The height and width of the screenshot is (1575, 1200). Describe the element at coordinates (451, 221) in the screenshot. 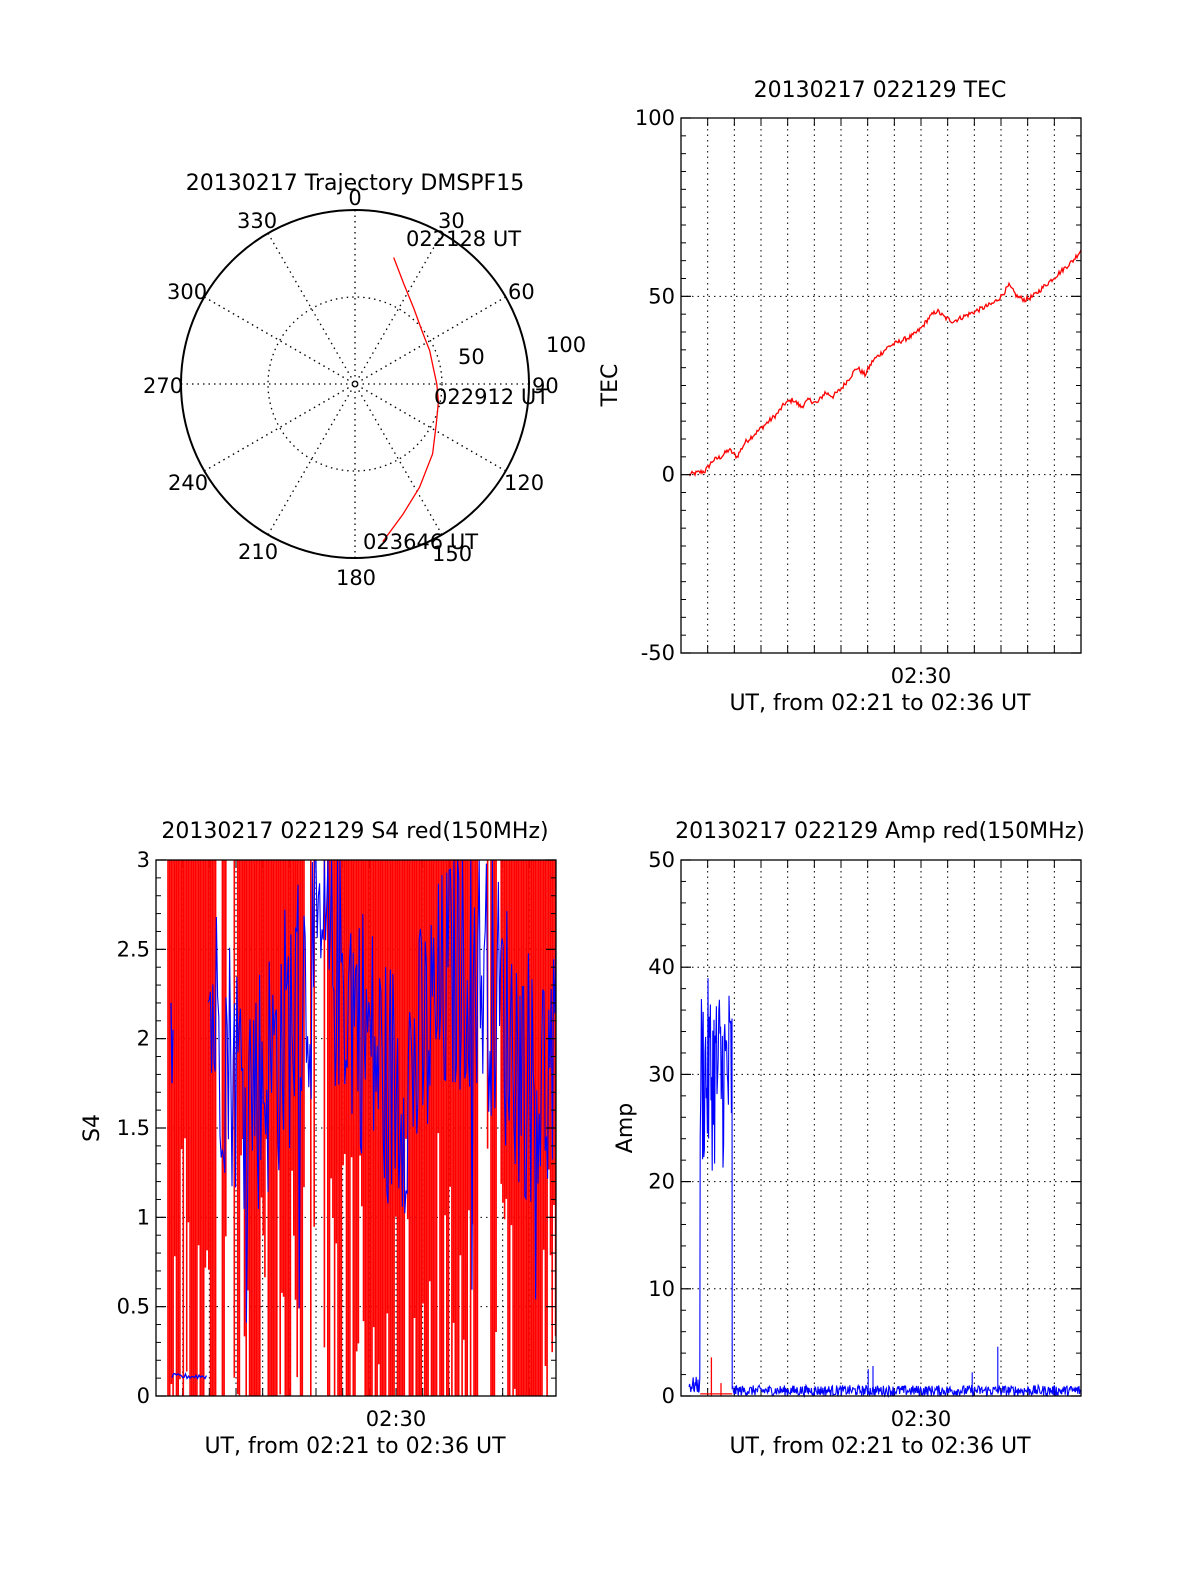

I see `angle-label-30: 30` at that location.